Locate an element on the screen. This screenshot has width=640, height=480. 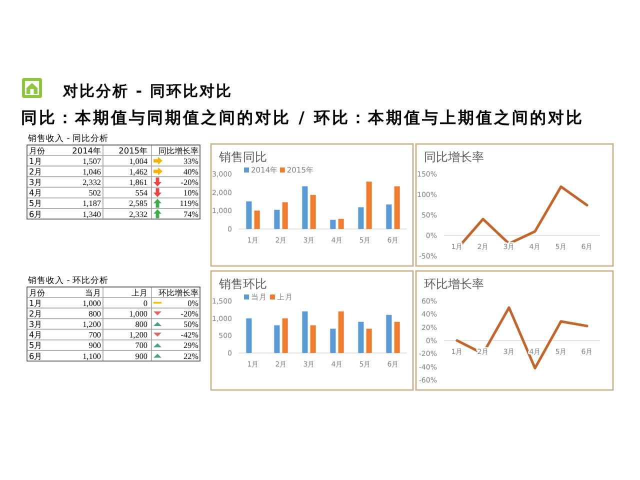
data-label: 1,046 is located at coordinates (91, 171).